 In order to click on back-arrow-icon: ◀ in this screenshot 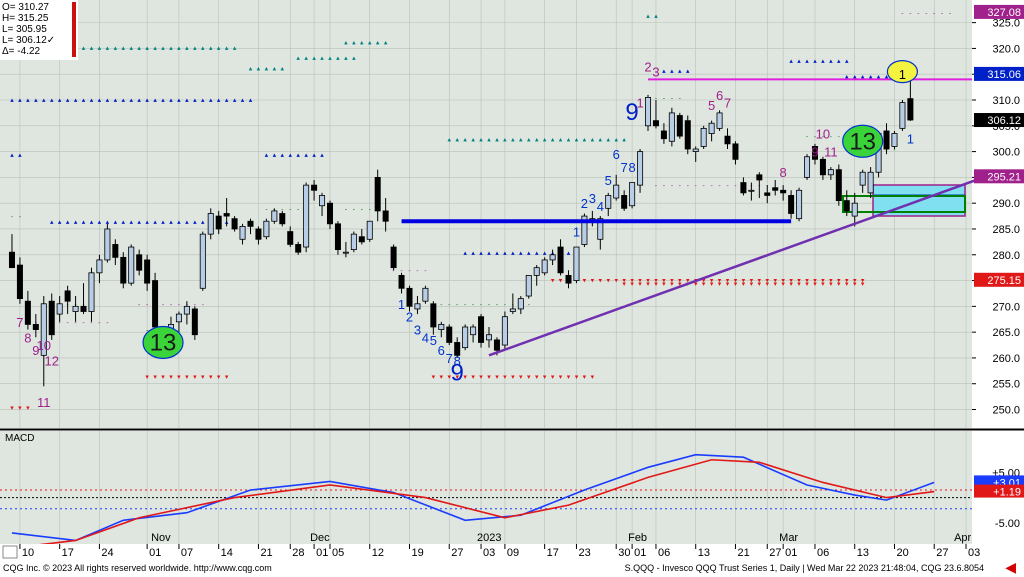, I will do `click(1010, 567)`.